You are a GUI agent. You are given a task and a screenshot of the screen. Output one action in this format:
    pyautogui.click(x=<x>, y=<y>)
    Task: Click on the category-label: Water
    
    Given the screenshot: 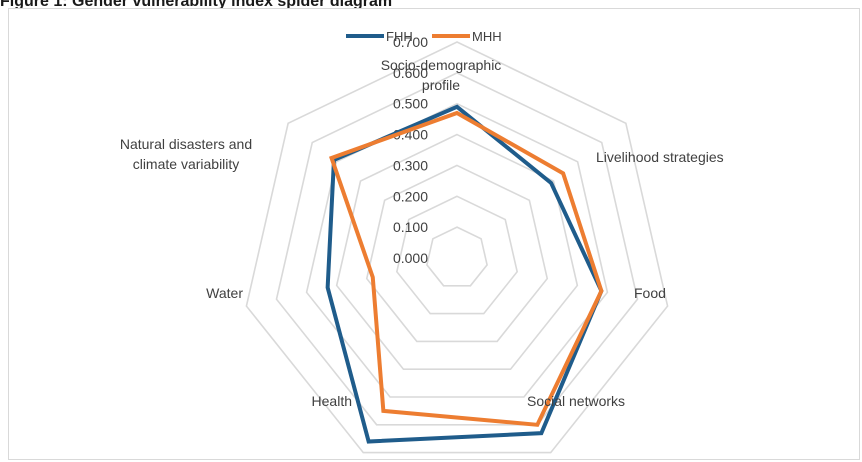 What is the action you would take?
    pyautogui.click(x=224, y=293)
    